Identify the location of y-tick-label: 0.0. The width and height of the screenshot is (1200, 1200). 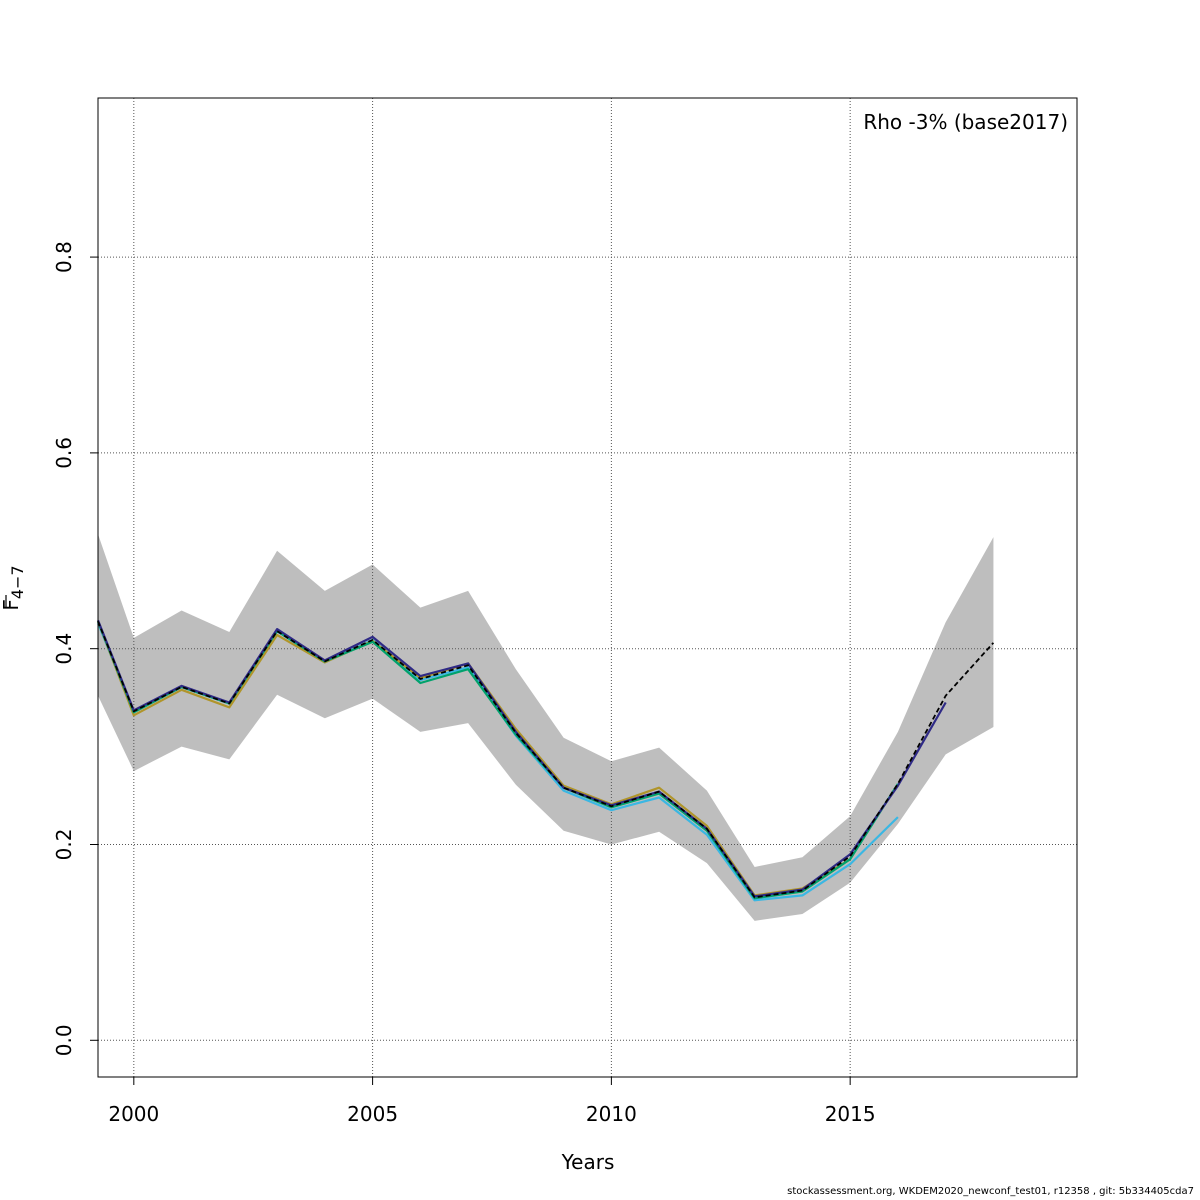
(64, 1040).